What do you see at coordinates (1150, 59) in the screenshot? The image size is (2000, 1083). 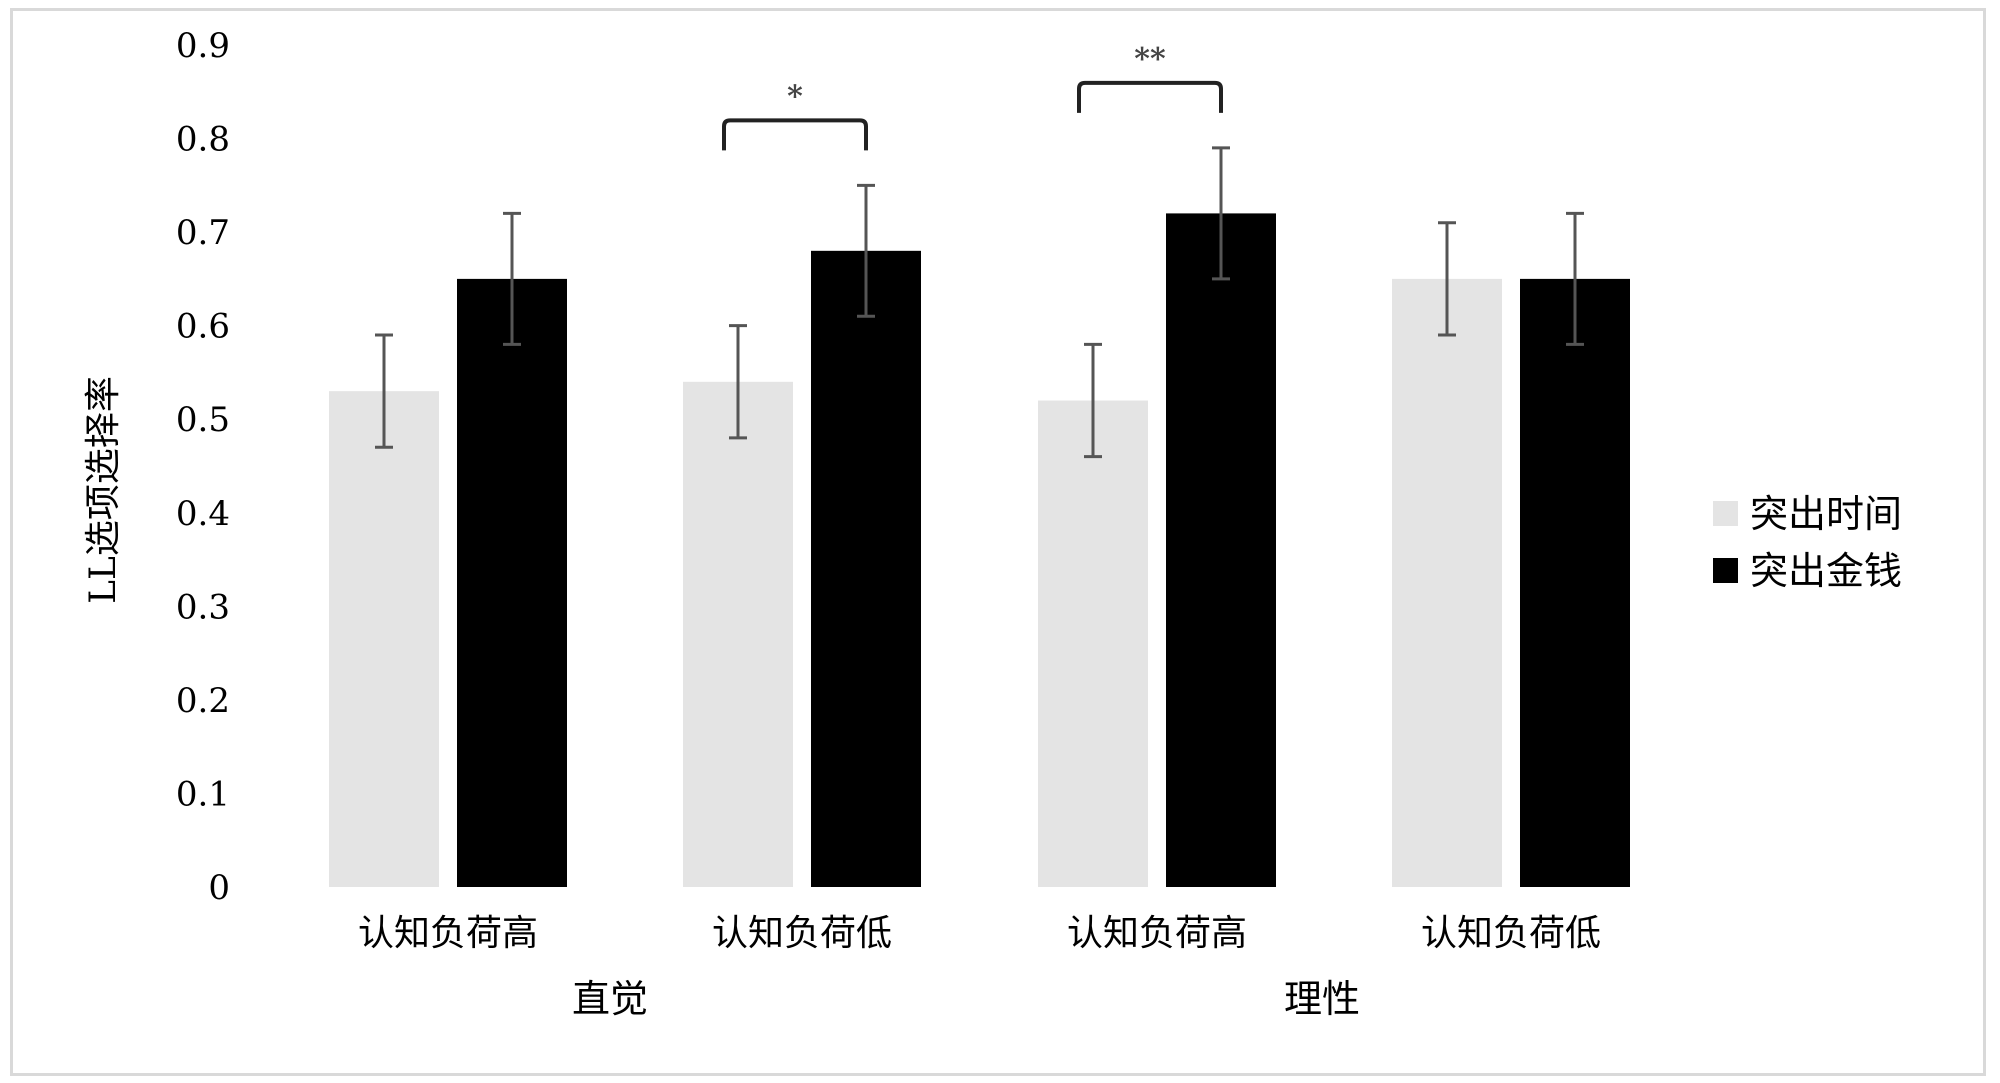 I see `significance-marker: **` at bounding box center [1150, 59].